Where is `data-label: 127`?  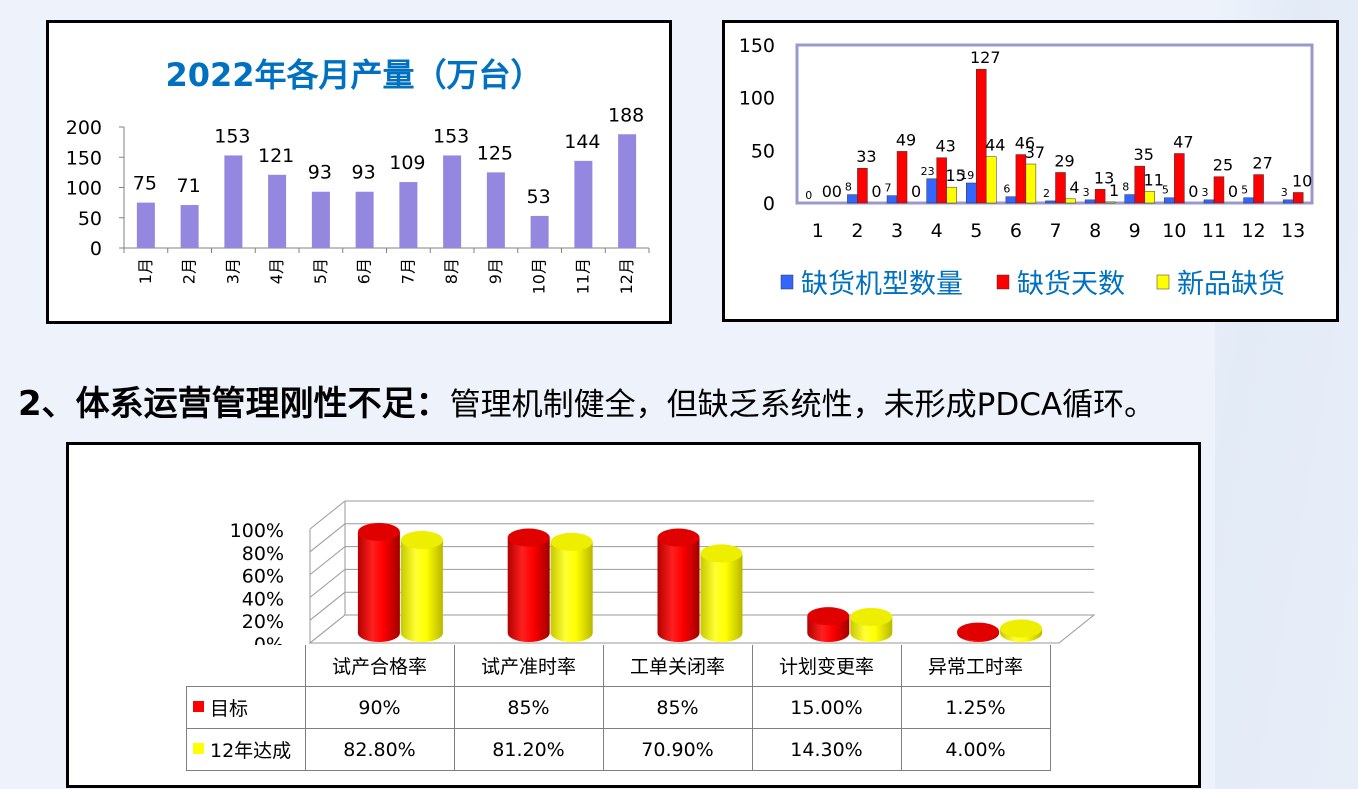 data-label: 127 is located at coordinates (985, 57).